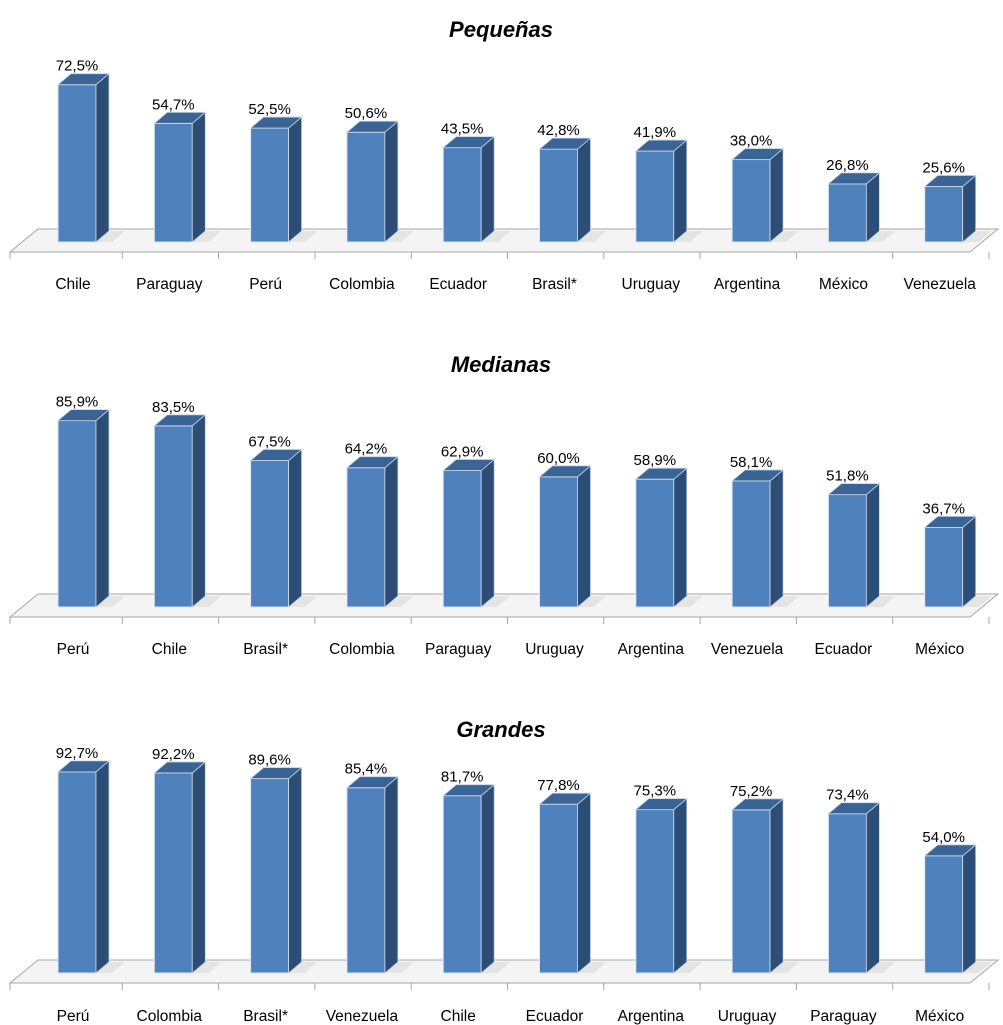  What do you see at coordinates (843, 1016) in the screenshot?
I see `category-label: Paraguay` at bounding box center [843, 1016].